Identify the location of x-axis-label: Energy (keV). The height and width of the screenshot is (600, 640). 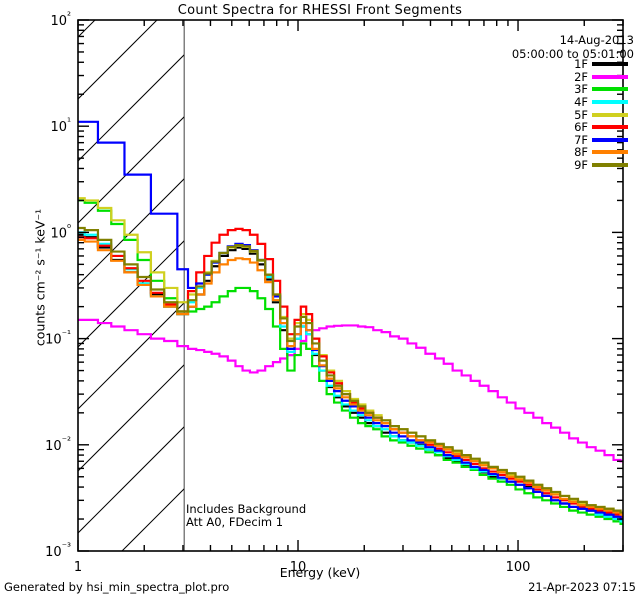
(320, 572).